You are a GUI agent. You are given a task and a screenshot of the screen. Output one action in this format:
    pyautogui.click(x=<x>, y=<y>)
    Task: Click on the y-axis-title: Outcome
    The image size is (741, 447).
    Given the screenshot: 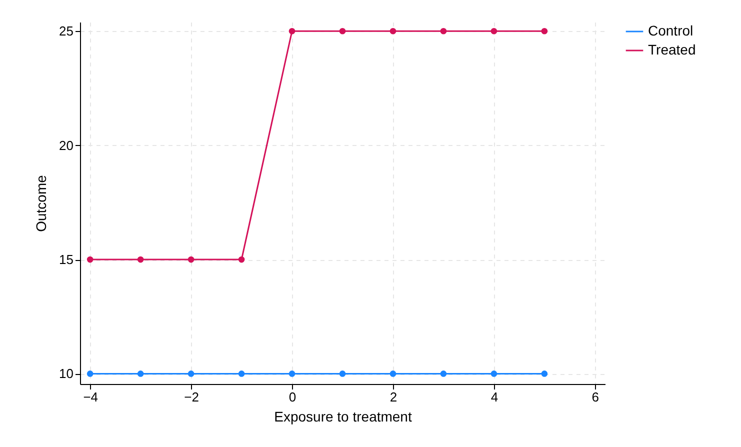 What is the action you would take?
    pyautogui.click(x=41, y=203)
    